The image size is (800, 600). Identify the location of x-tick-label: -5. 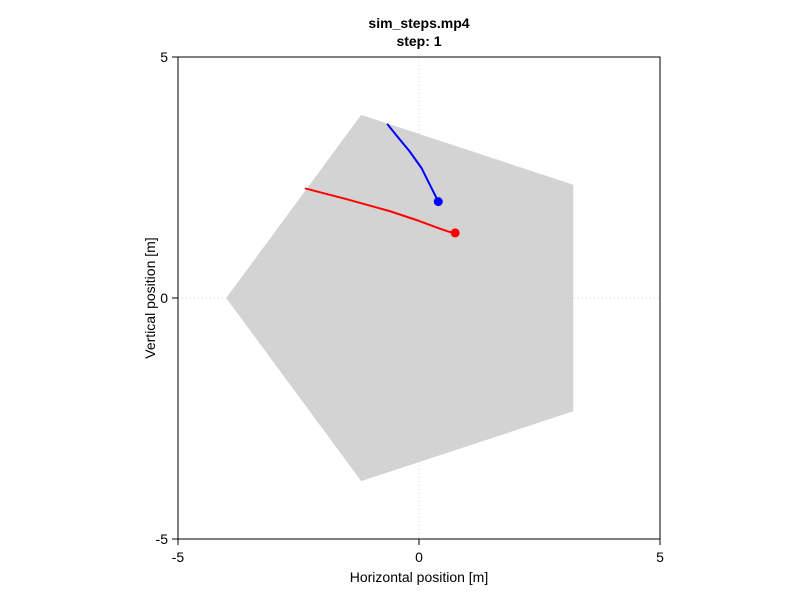
(178, 557).